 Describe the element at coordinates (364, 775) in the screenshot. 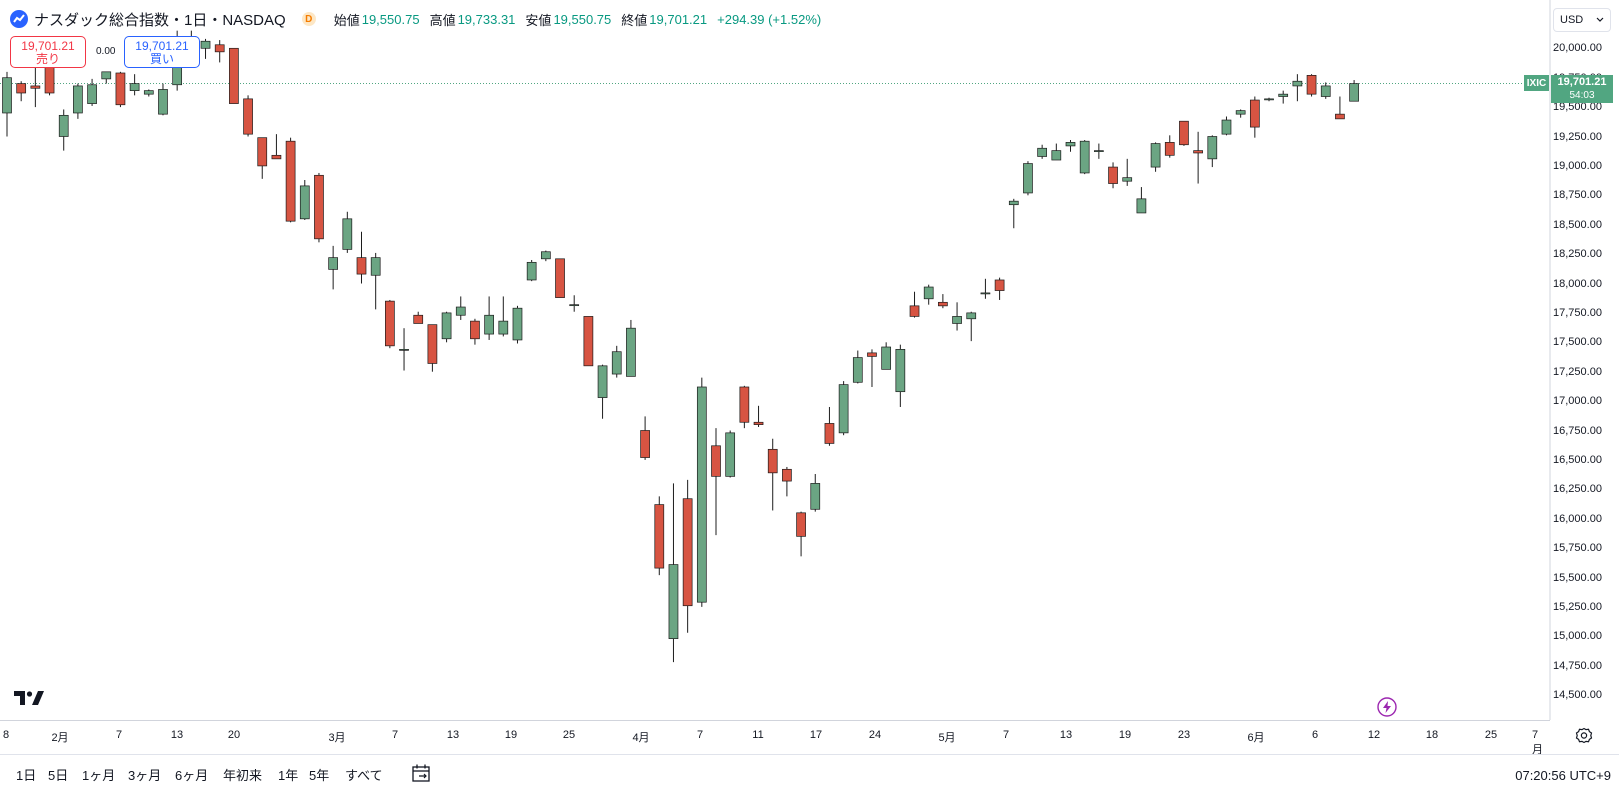

I see `range-button: すべて` at that location.